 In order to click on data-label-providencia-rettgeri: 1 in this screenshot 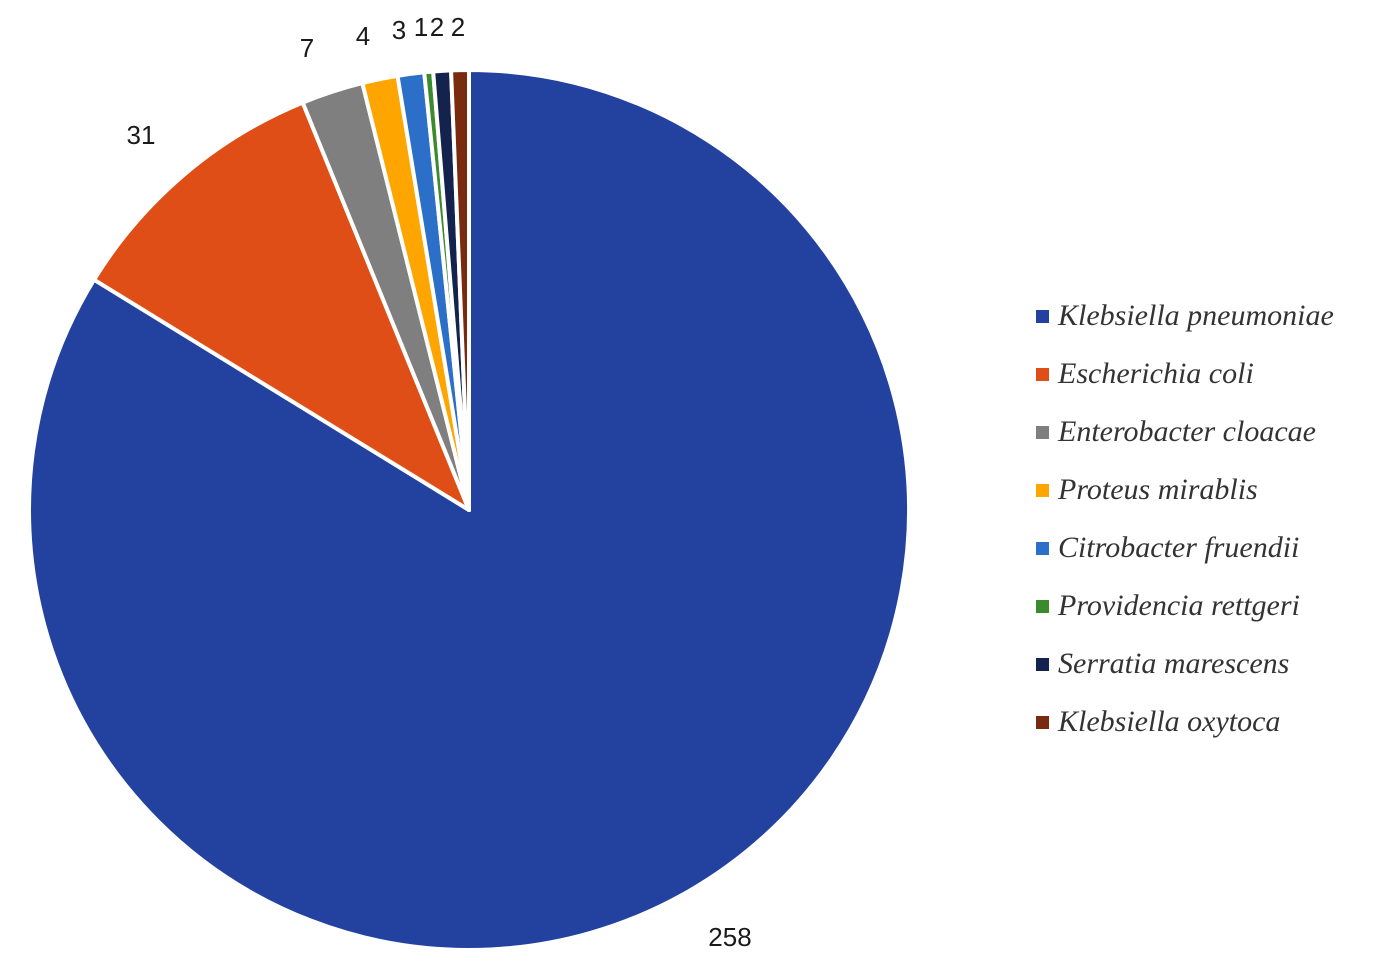, I will do `click(421, 27)`.